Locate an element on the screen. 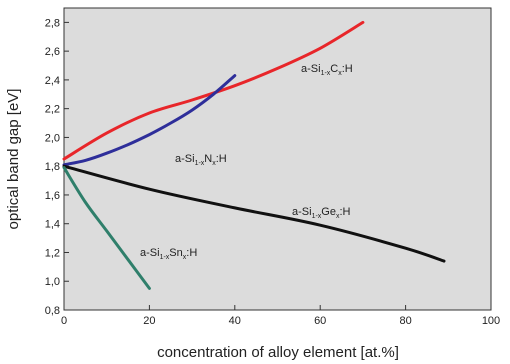 The width and height of the screenshot is (510, 364). y-axis-title: optical band gap [eV] is located at coordinates (13, 159).